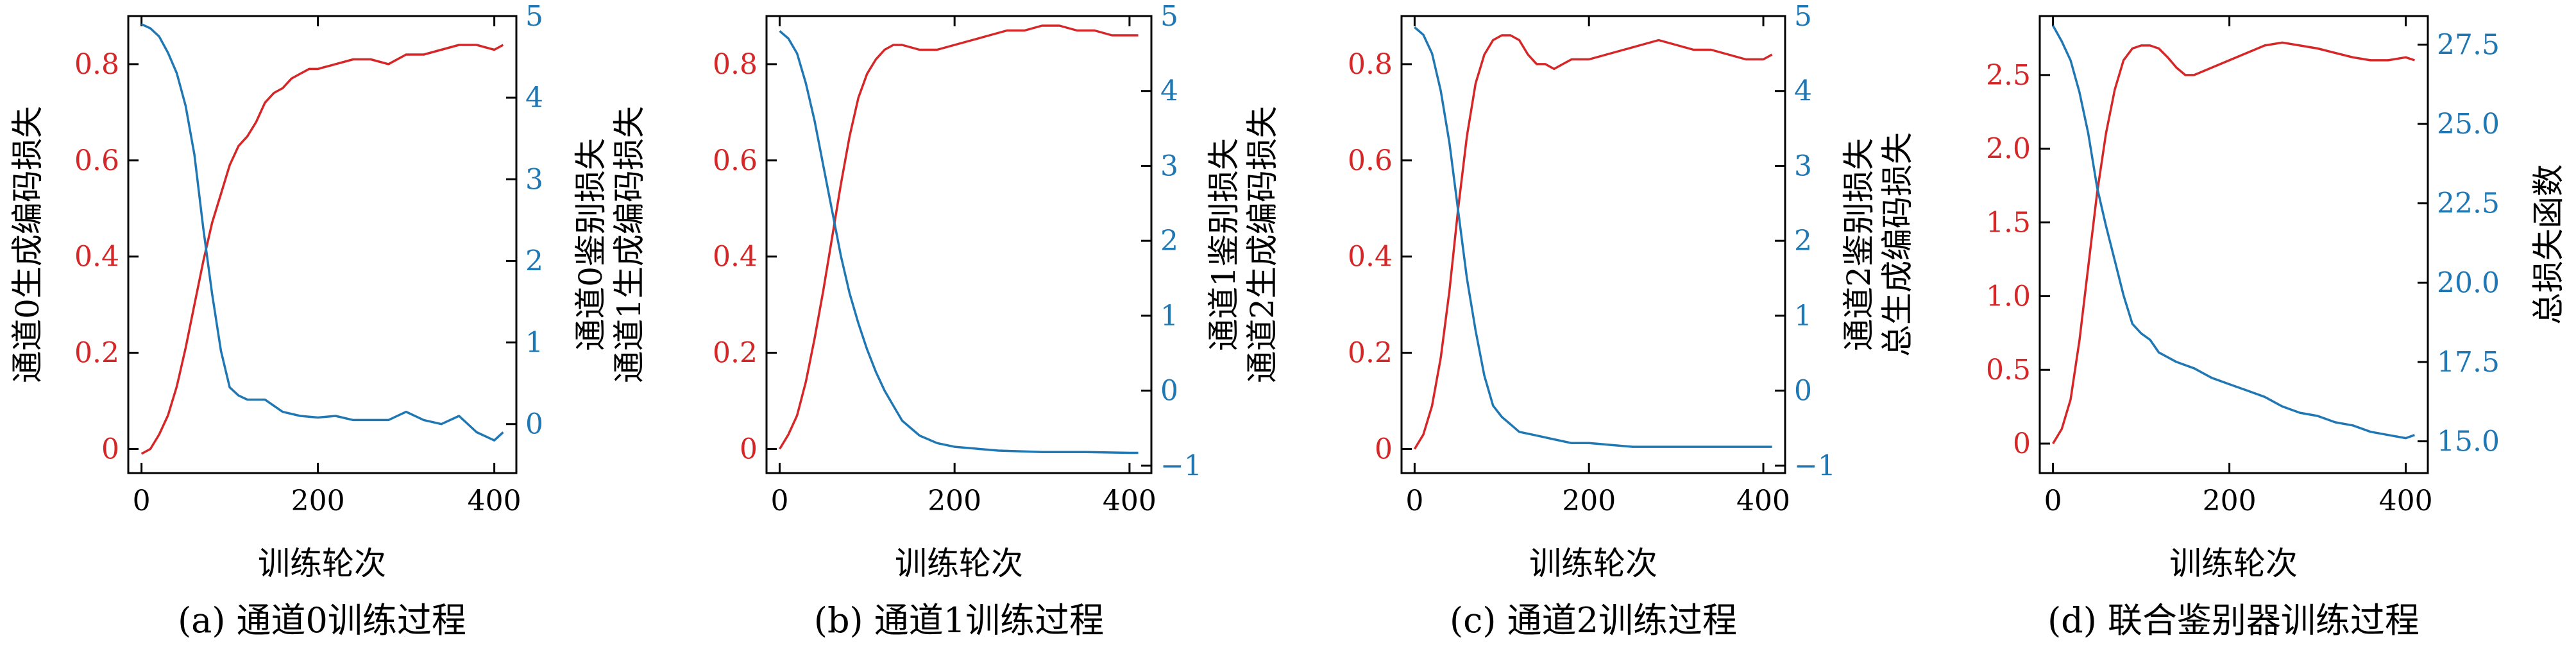  What do you see at coordinates (959, 620) in the screenshot?
I see `caption-b: (b) 通道1训练过程` at bounding box center [959, 620].